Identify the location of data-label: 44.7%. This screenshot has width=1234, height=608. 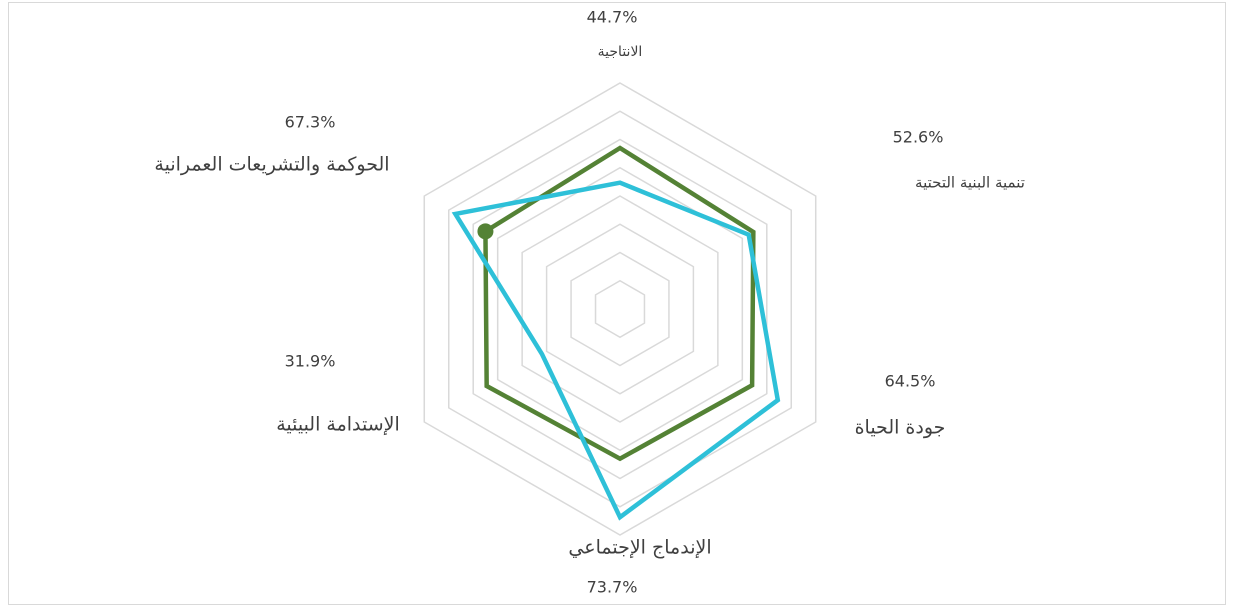
(612, 17).